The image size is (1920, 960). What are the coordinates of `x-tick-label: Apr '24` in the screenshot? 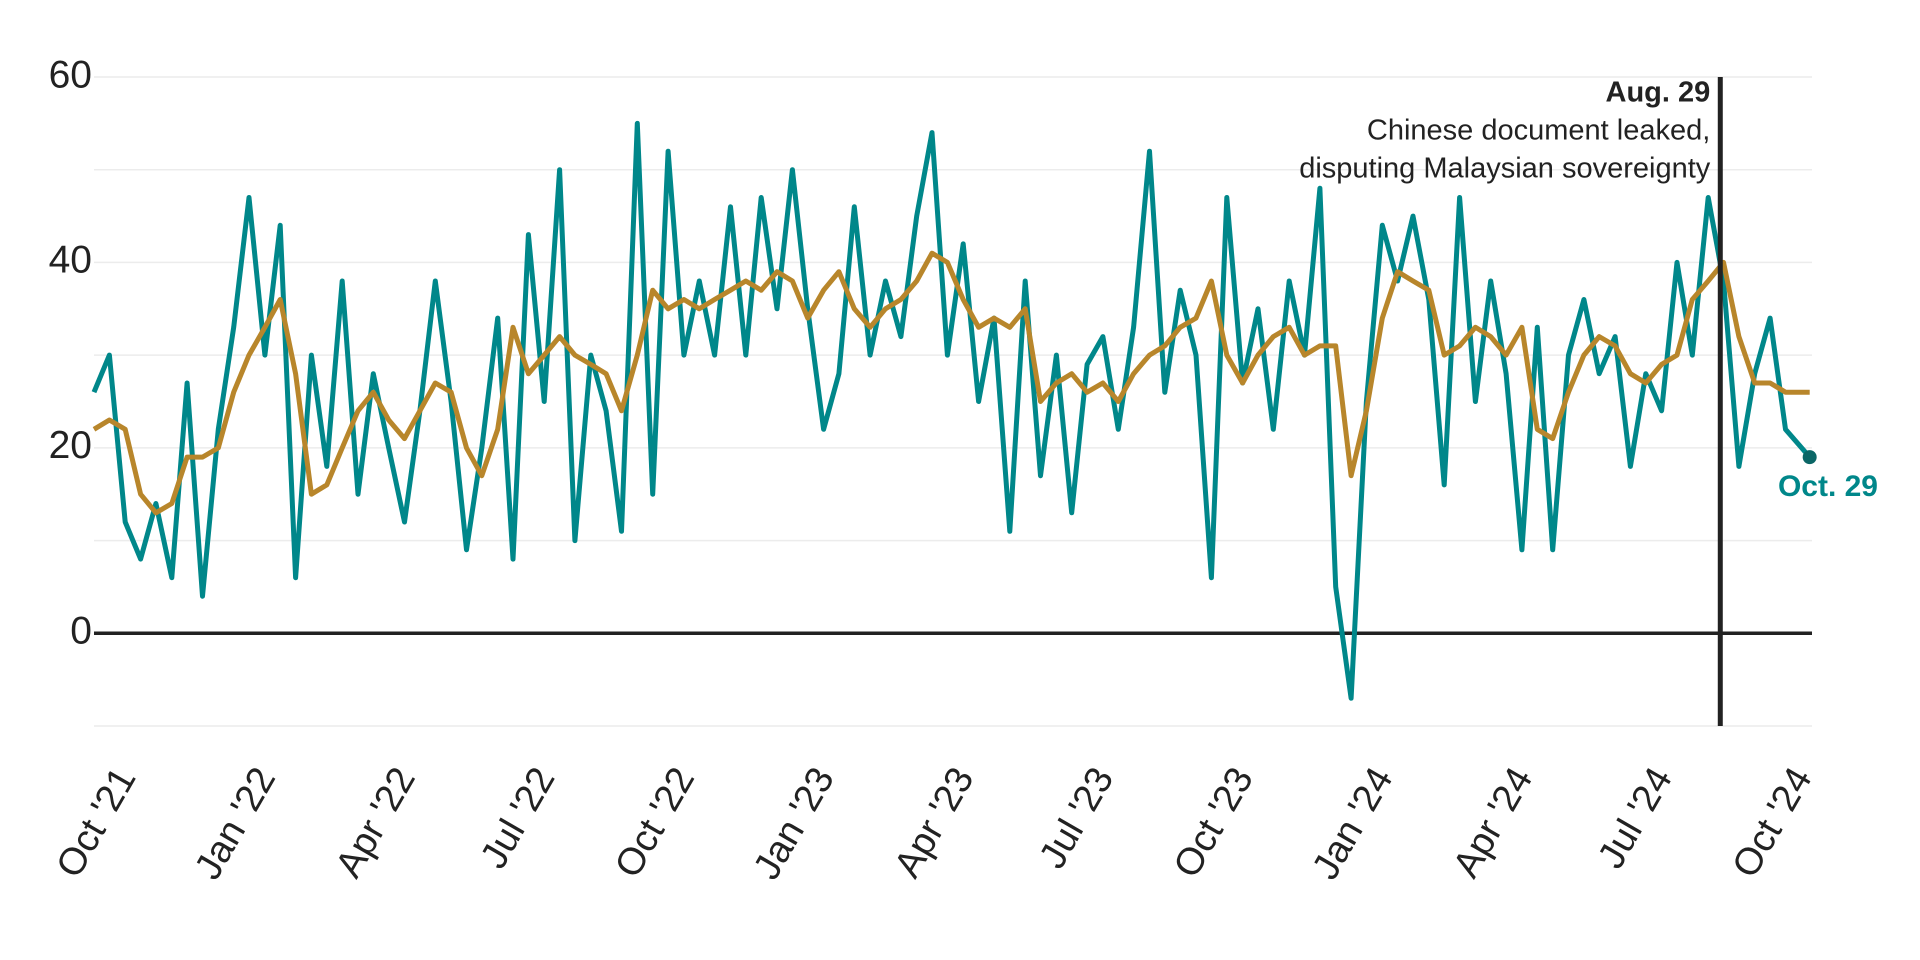 It's located at (1493, 823).